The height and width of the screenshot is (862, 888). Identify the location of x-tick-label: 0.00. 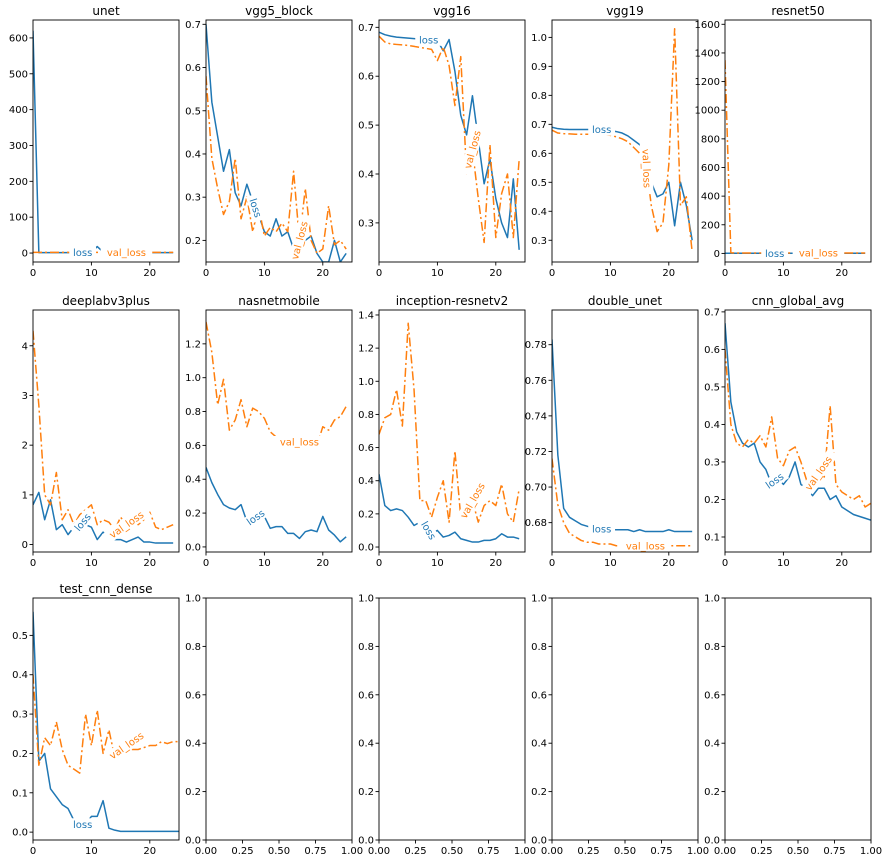
(206, 851).